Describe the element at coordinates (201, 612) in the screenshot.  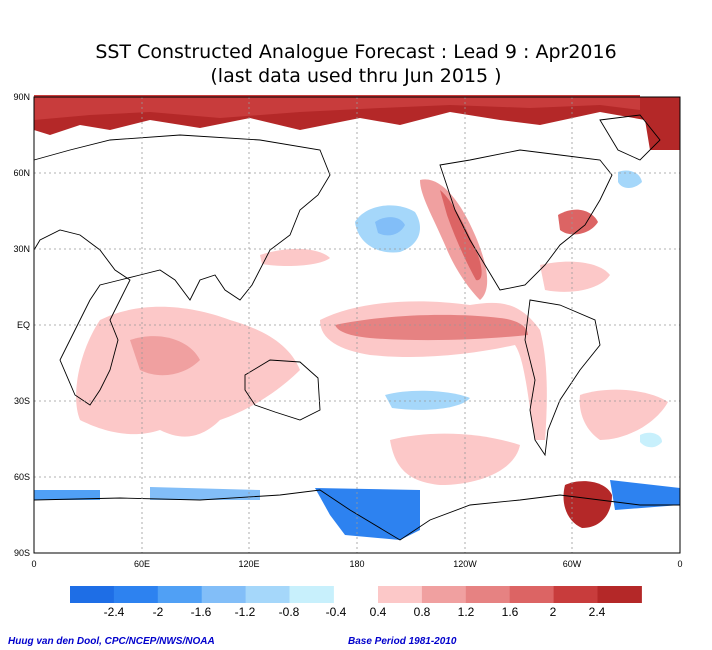
I see `colorbar-label: -1.6` at that location.